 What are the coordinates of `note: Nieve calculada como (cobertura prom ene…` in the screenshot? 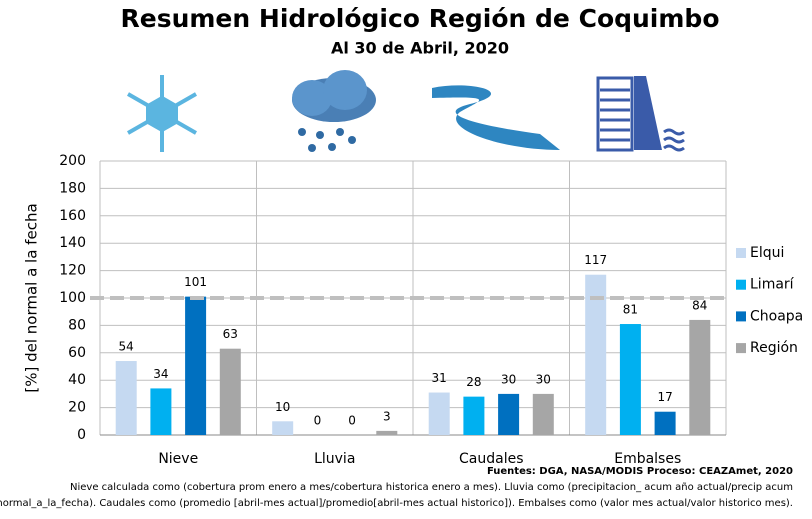 It's located at (431, 487).